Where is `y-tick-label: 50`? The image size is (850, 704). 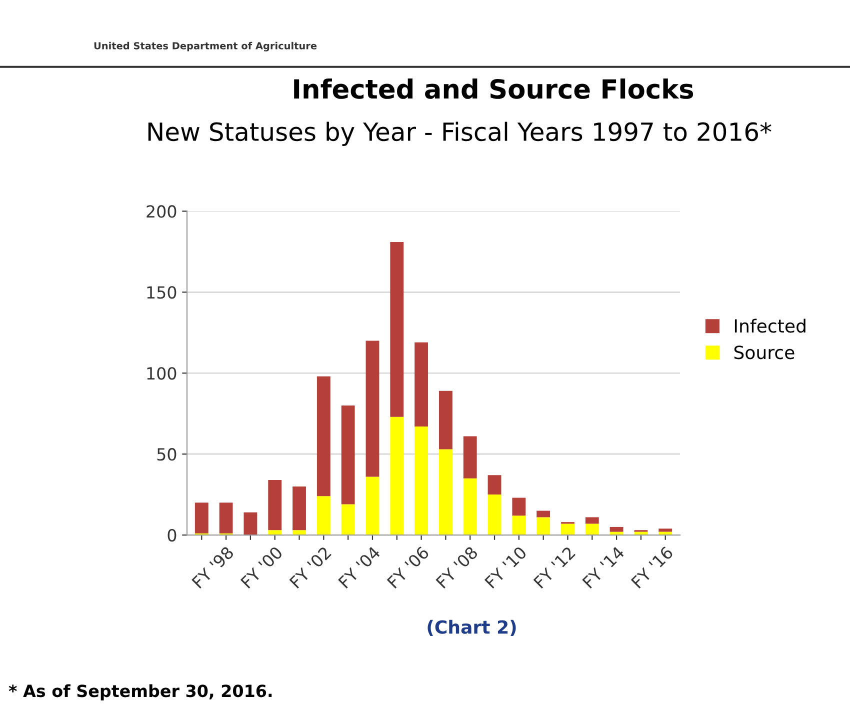 y-tick-label: 50 is located at coordinates (166, 454).